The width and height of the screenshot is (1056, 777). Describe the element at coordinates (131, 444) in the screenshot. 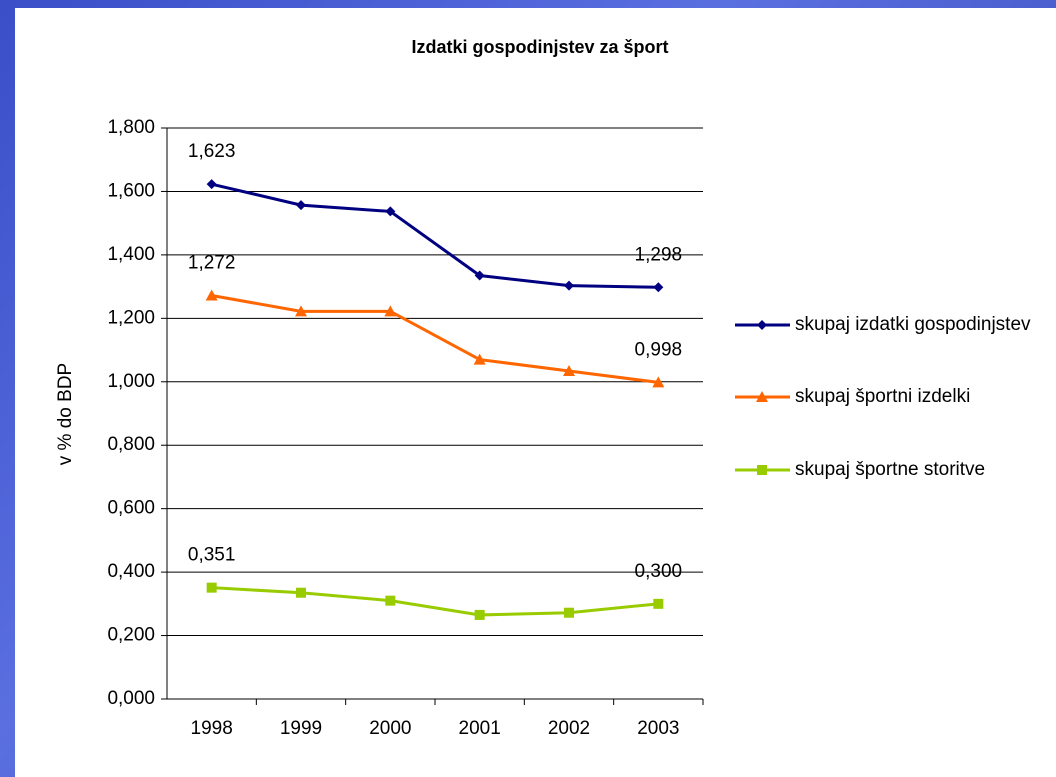

I see `y-tick-label: 0,800` at that location.